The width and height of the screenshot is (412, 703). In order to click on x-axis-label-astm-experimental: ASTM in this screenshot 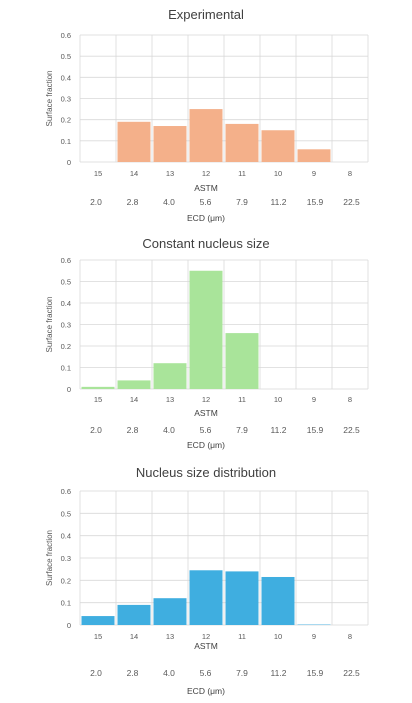, I will do `click(206, 188)`.